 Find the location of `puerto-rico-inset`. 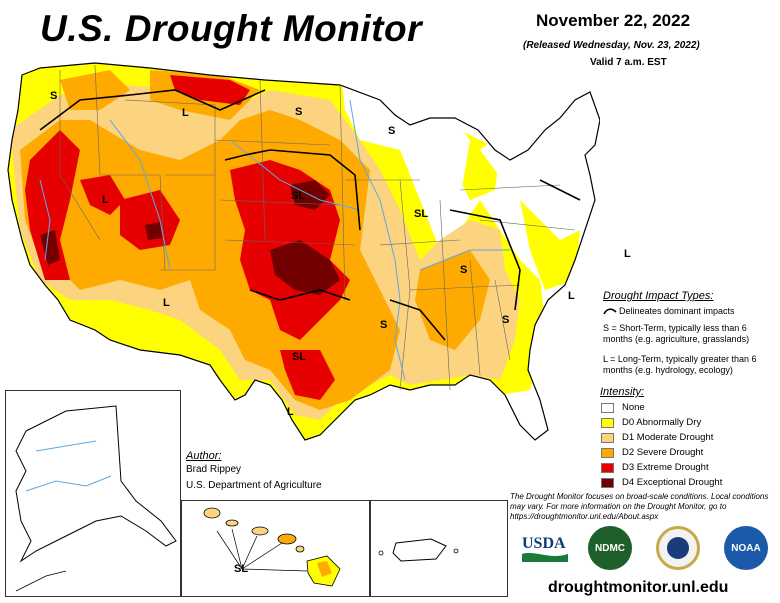

puerto-rico-inset is located at coordinates (439, 548).